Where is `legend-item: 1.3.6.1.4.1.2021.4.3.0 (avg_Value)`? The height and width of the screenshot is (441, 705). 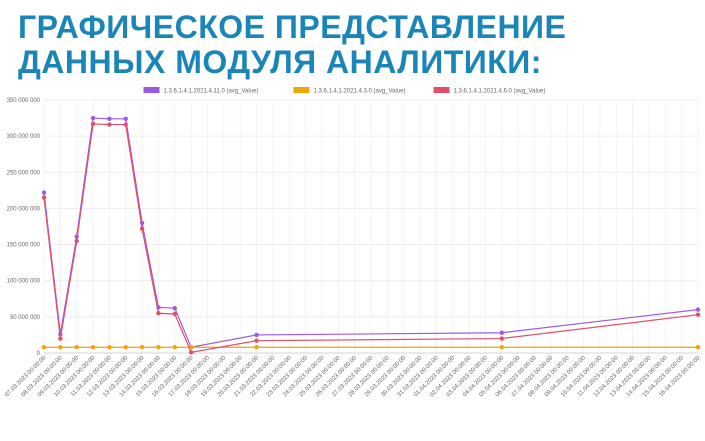
legend-item: 1.3.6.1.4.1.2021.4.3.0 (avg_Value) is located at coordinates (349, 91).